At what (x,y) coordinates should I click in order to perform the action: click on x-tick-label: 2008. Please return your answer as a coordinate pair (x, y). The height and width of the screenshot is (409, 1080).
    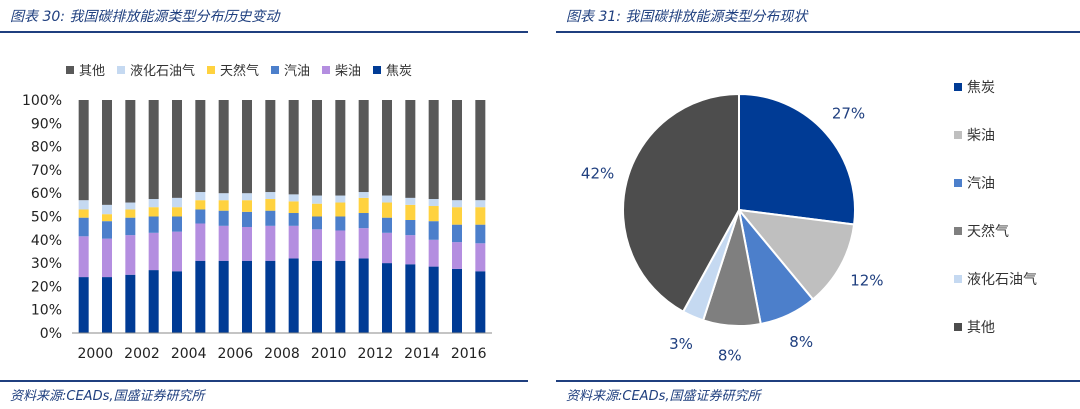
    Looking at the image, I should click on (282, 354).